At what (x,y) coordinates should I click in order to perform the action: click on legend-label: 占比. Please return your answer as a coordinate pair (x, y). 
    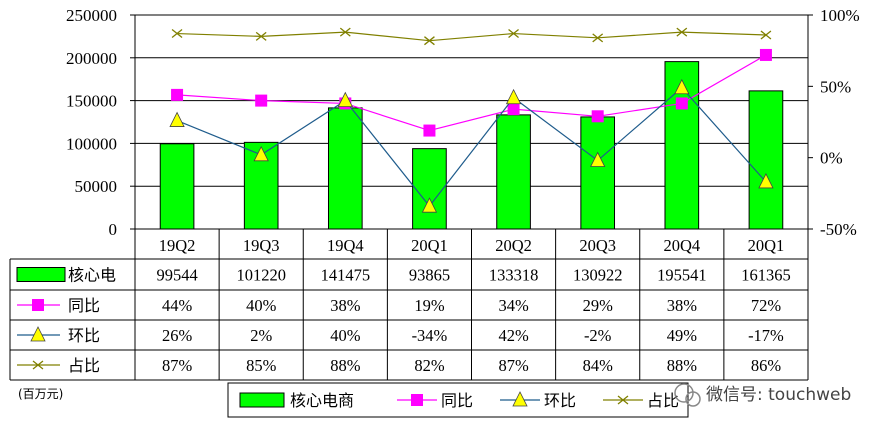
    Looking at the image, I should click on (663, 400).